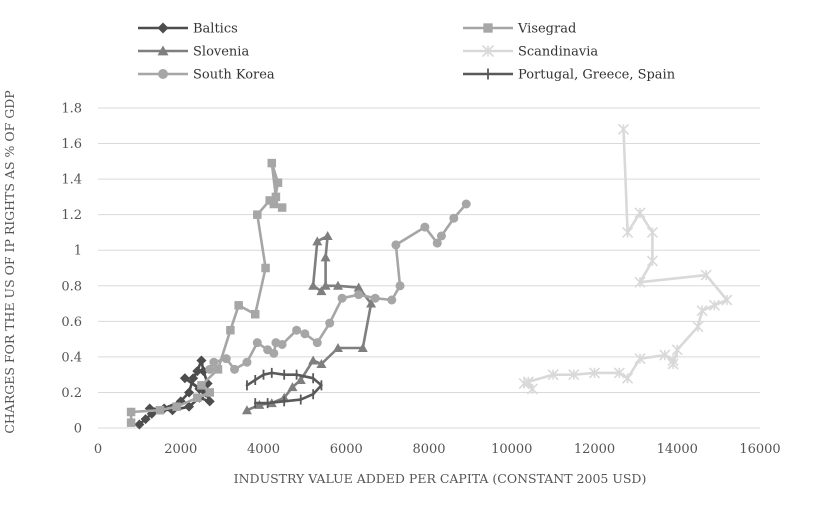  I want to click on y-tick-label: 1.2, so click(71, 215).